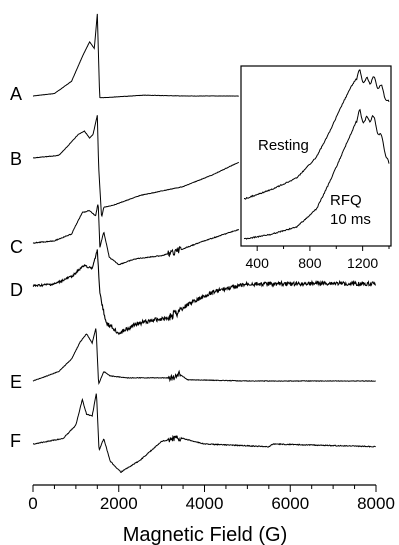  What do you see at coordinates (16, 159) in the screenshot?
I see `trace-label-b: B` at bounding box center [16, 159].